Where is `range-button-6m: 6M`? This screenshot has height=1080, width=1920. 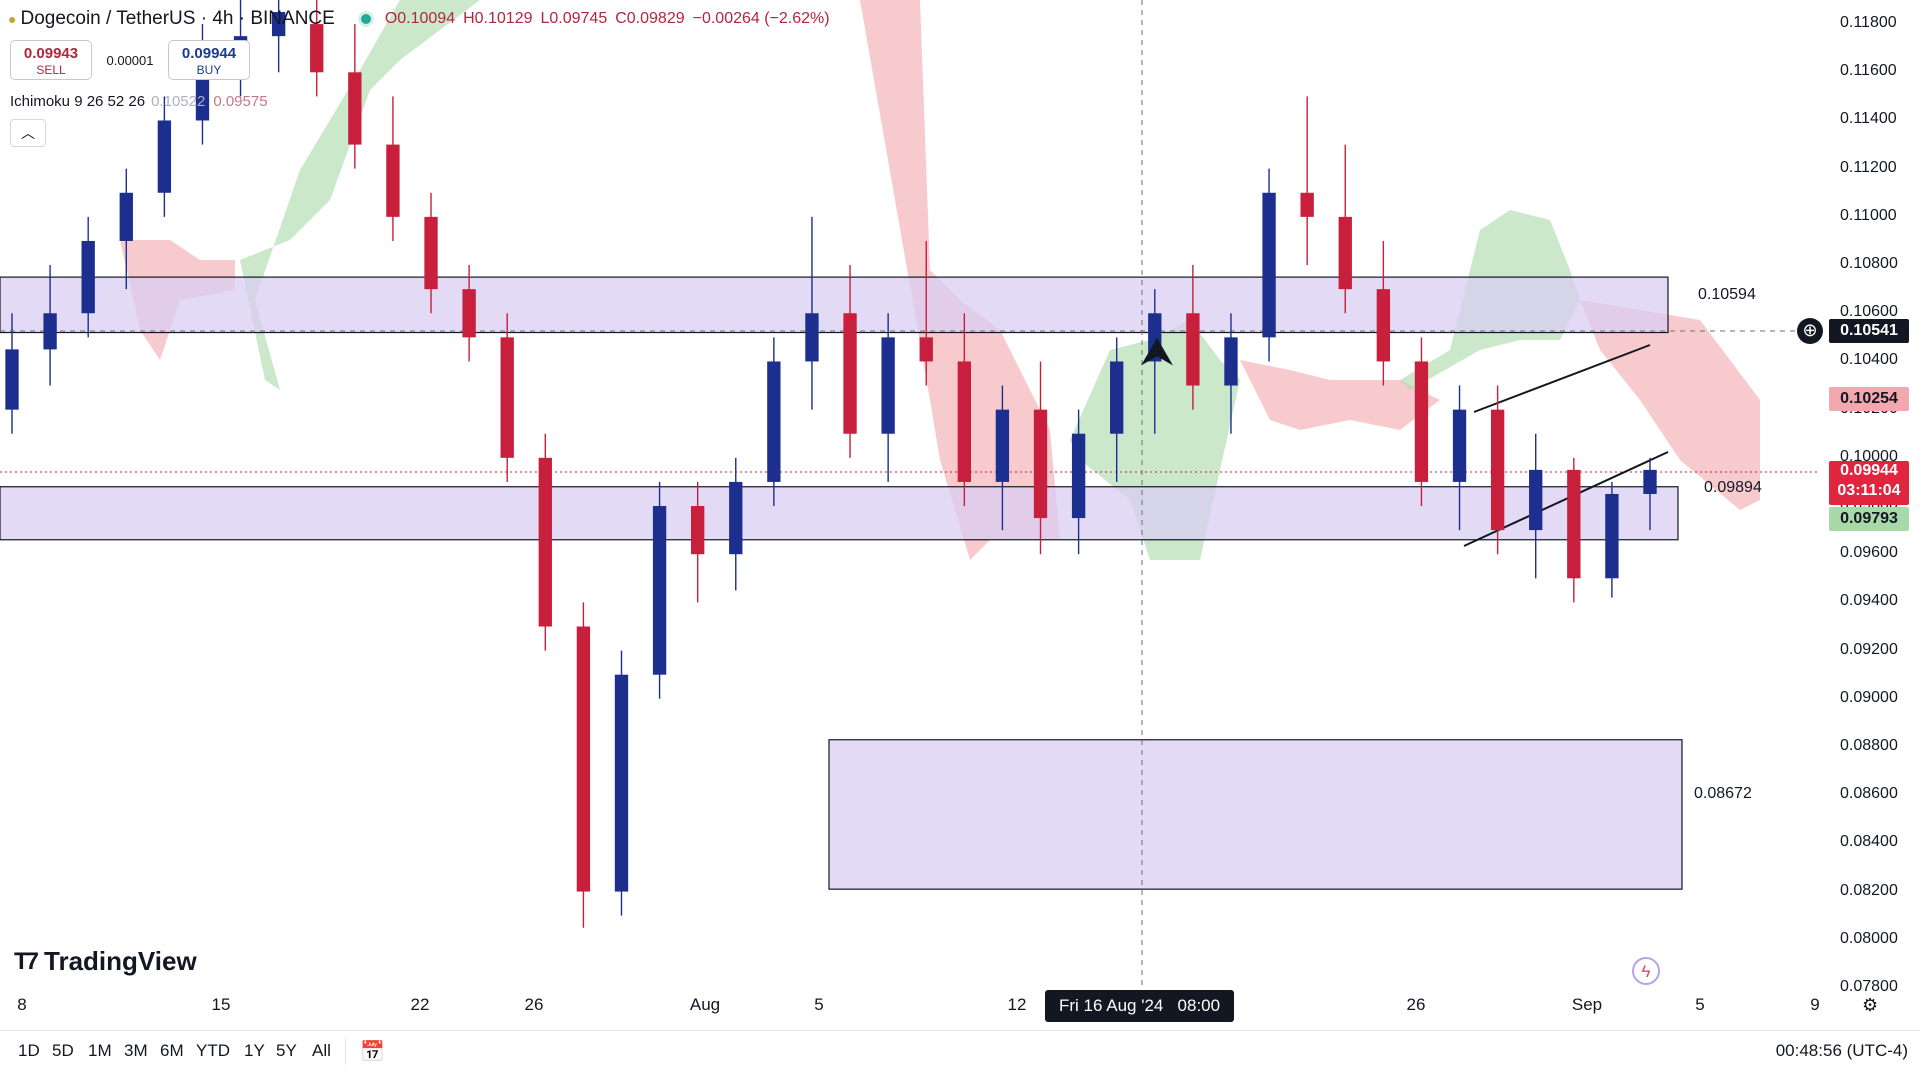
range-button-6m: 6M is located at coordinates (172, 1050).